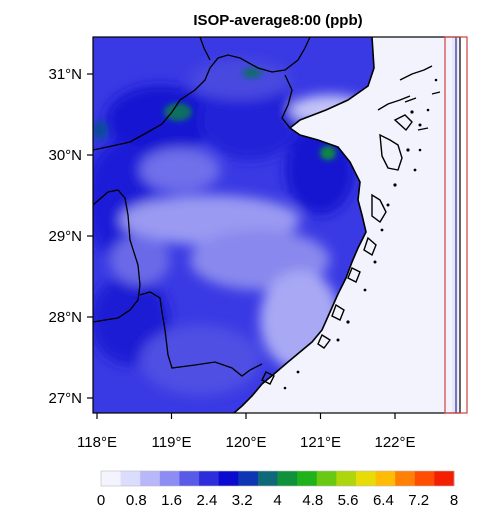 This screenshot has width=496, height=516. Describe the element at coordinates (277, 20) in the screenshot. I see `map-title: ISOP-average8:00 (ppb)` at that location.